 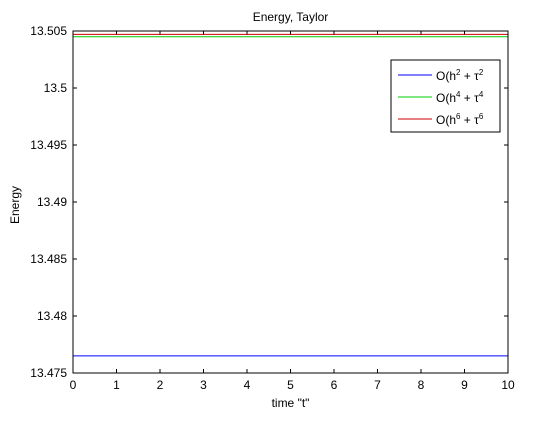 What do you see at coordinates (460, 119) in the screenshot?
I see `legend-label-3: O(h6 + τ6` at bounding box center [460, 119].